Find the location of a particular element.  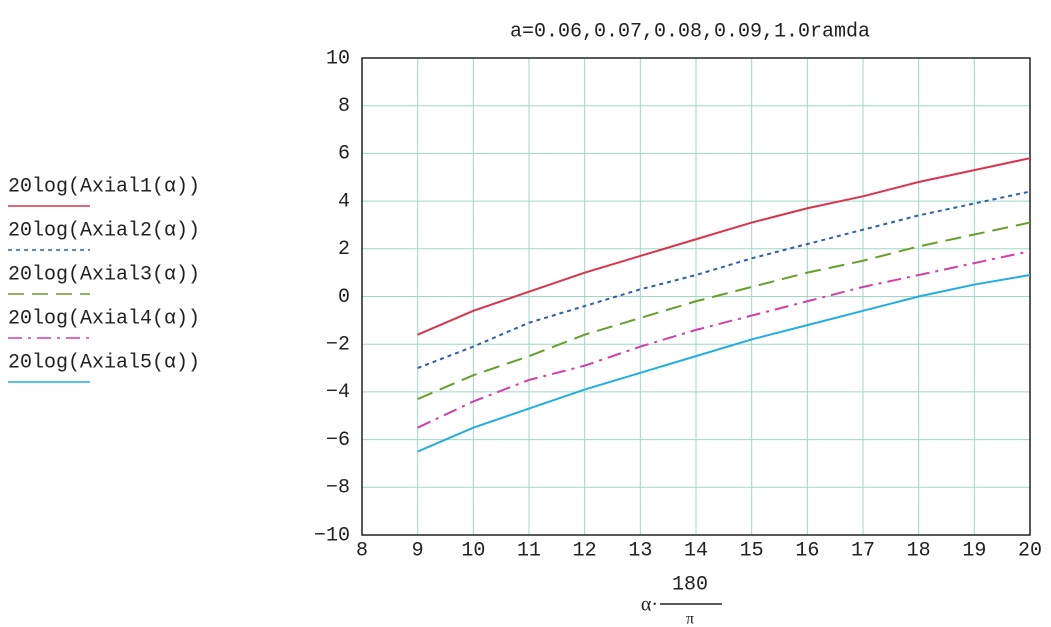

legend-label: 20log(Axial5(α)) is located at coordinates (104, 362).